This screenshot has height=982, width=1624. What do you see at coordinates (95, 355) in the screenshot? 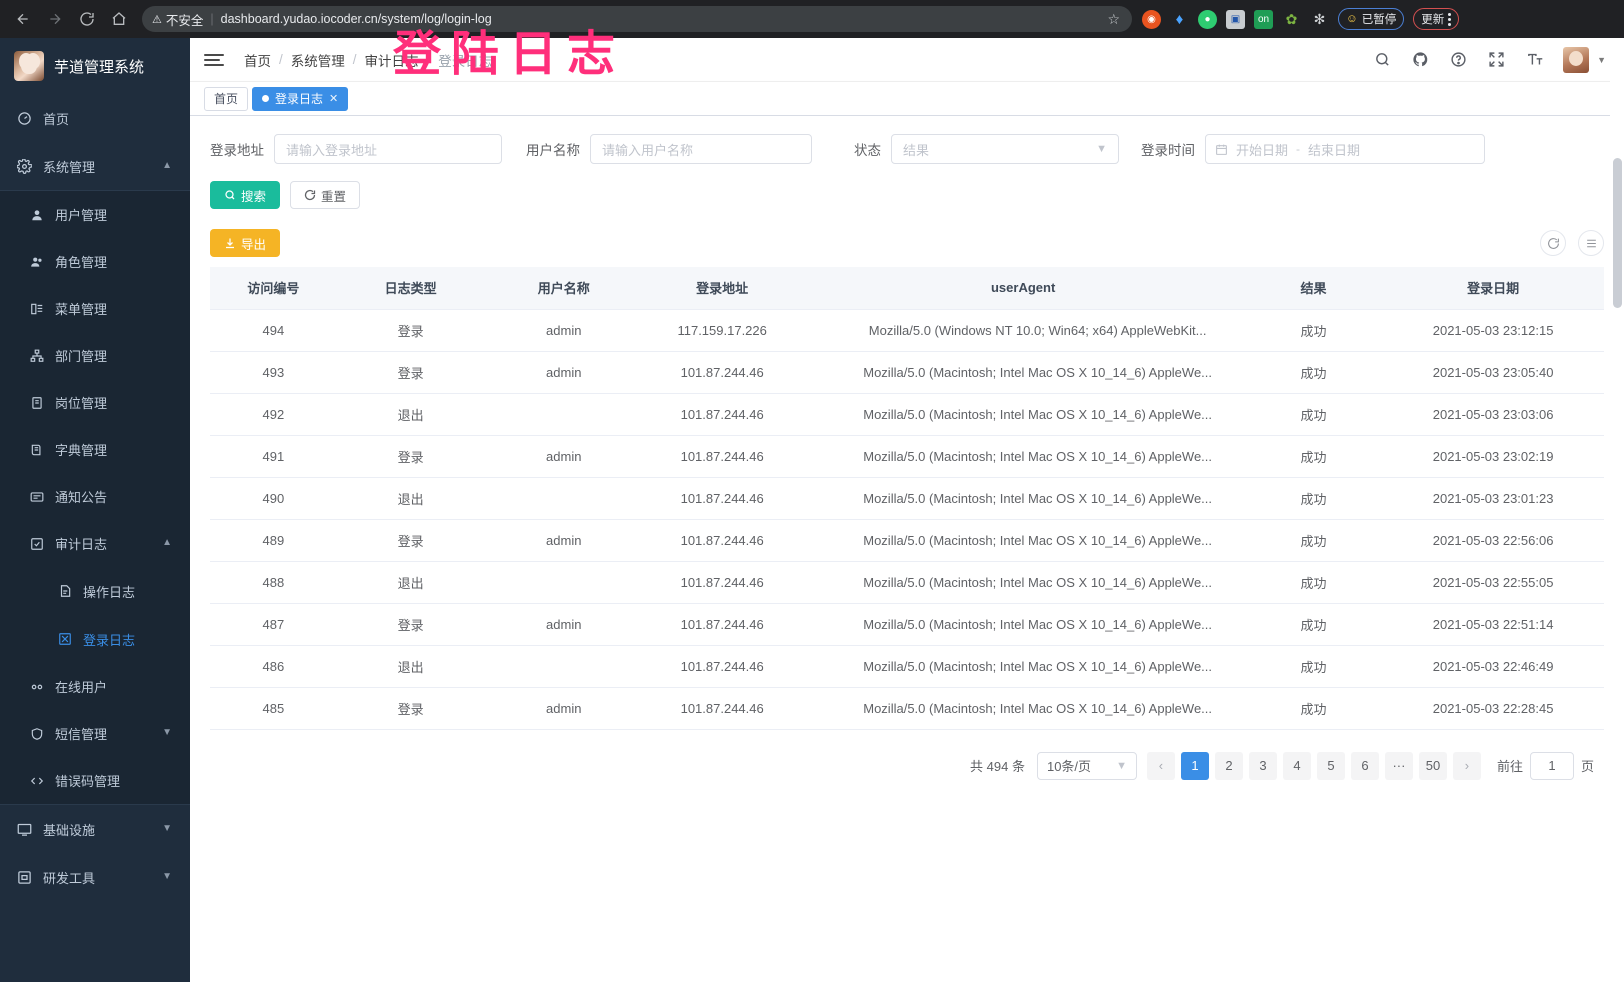
I see `sidebar-item-dept-mgmt: 部门管理` at bounding box center [95, 355].